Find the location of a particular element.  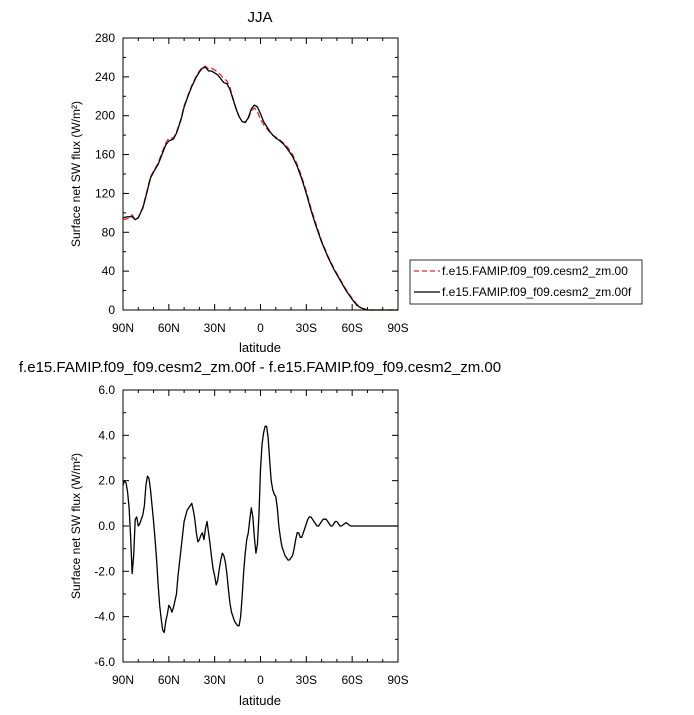

top-chart-xtick-label: 30N is located at coordinates (215, 328).